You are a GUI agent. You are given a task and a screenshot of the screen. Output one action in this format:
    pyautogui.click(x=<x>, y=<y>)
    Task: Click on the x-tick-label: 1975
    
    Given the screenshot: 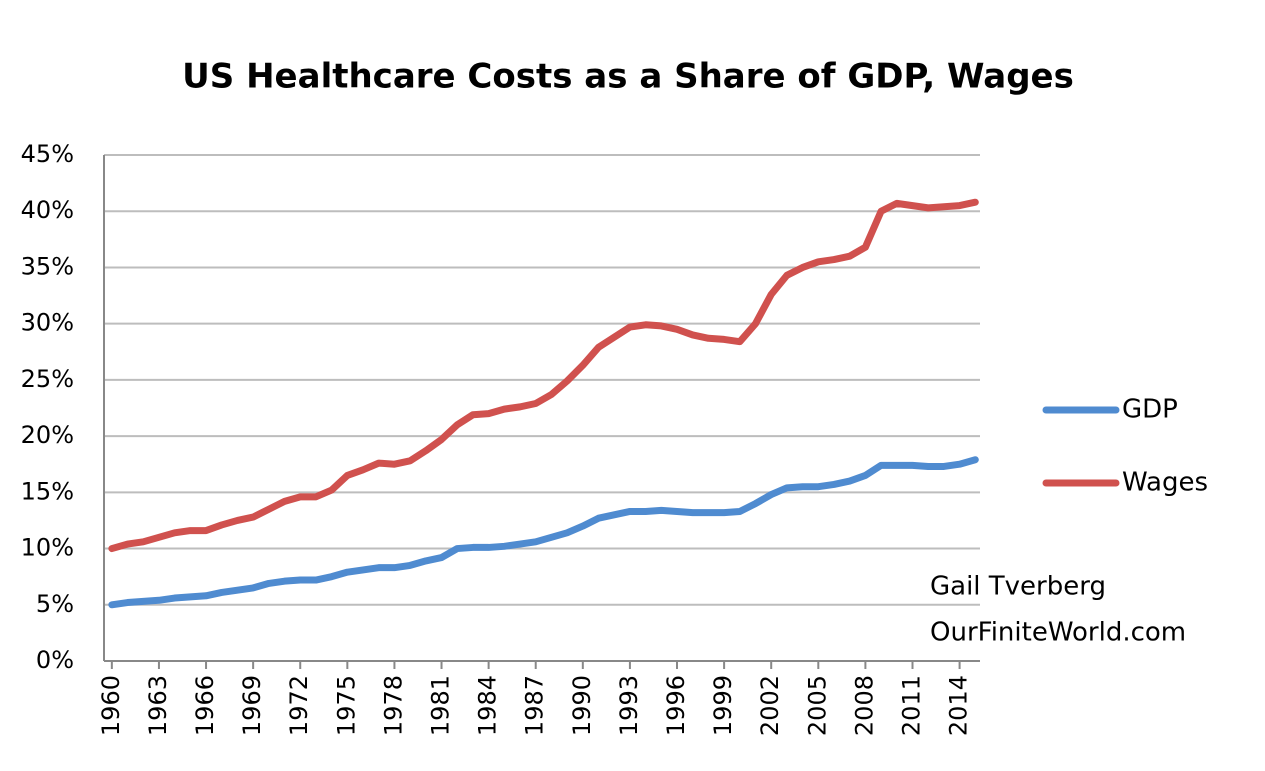 What is the action you would take?
    pyautogui.click(x=346, y=705)
    